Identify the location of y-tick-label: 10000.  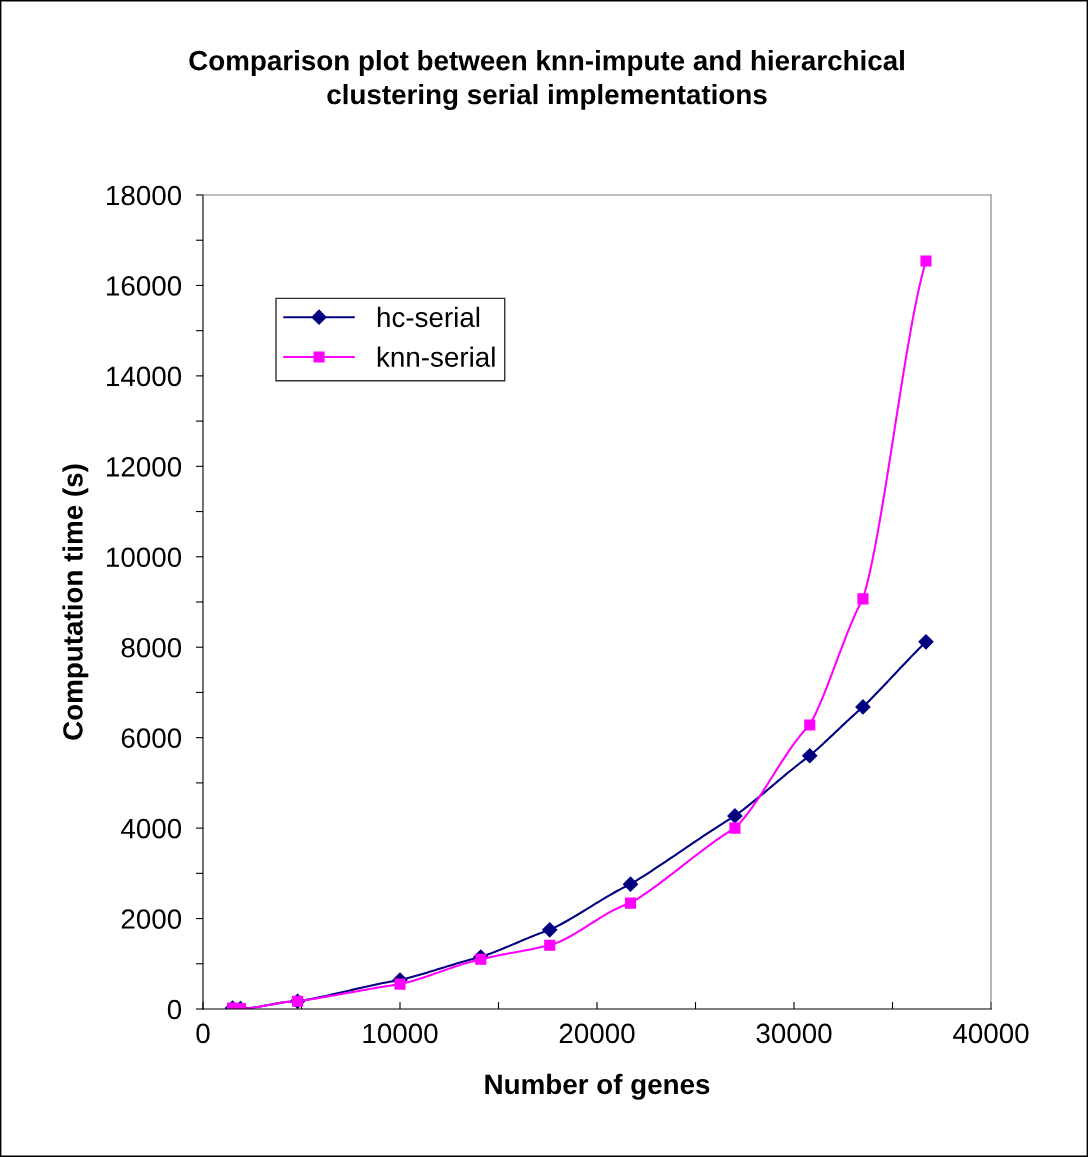
(144, 557).